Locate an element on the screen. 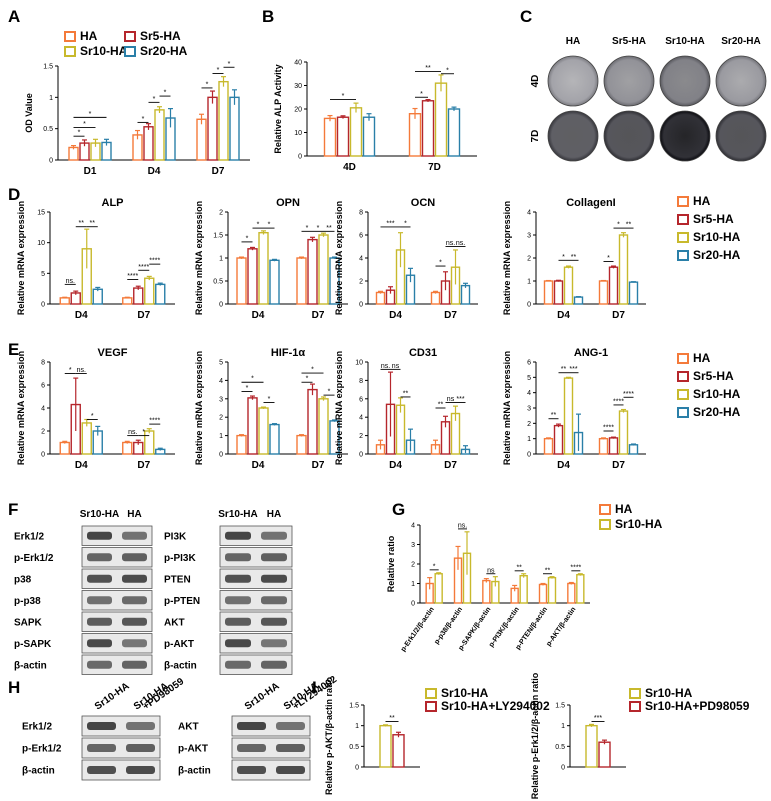 The width and height of the screenshot is (771, 801). blot-row-label: PI3K is located at coordinates (175, 536).